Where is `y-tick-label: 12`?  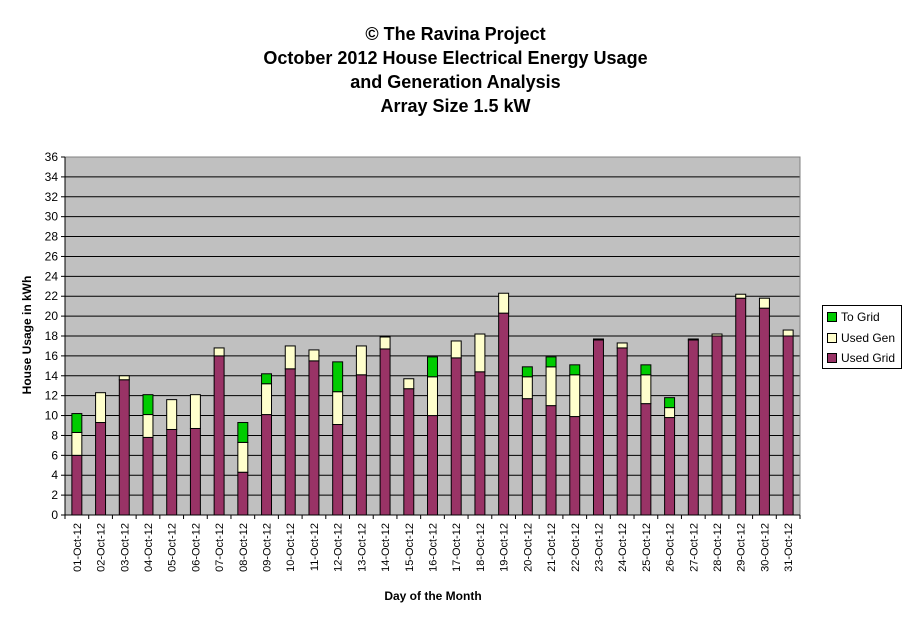 y-tick-label: 12 is located at coordinates (52, 396).